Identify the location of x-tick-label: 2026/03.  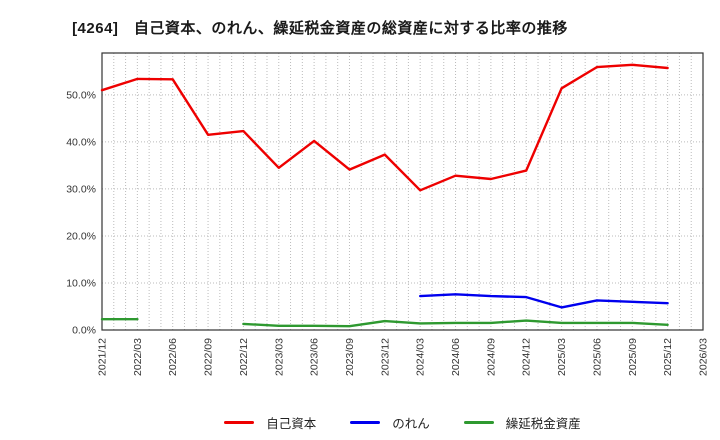
(704, 357).